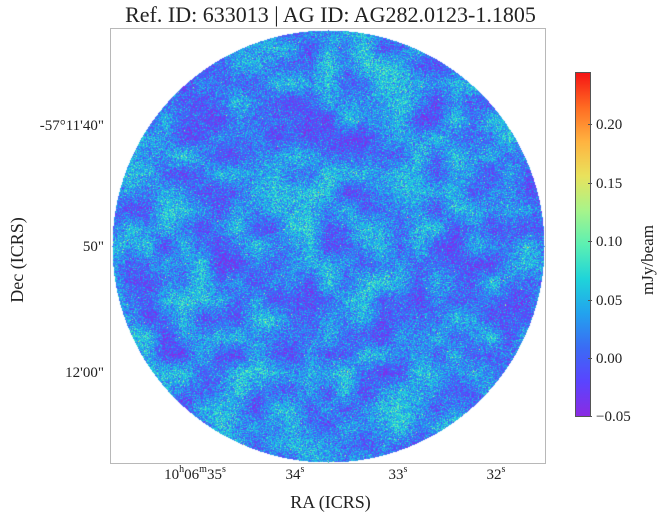 The width and height of the screenshot is (661, 520). What do you see at coordinates (398, 474) in the screenshot?
I see `x-tick-label-3: 33s` at bounding box center [398, 474].